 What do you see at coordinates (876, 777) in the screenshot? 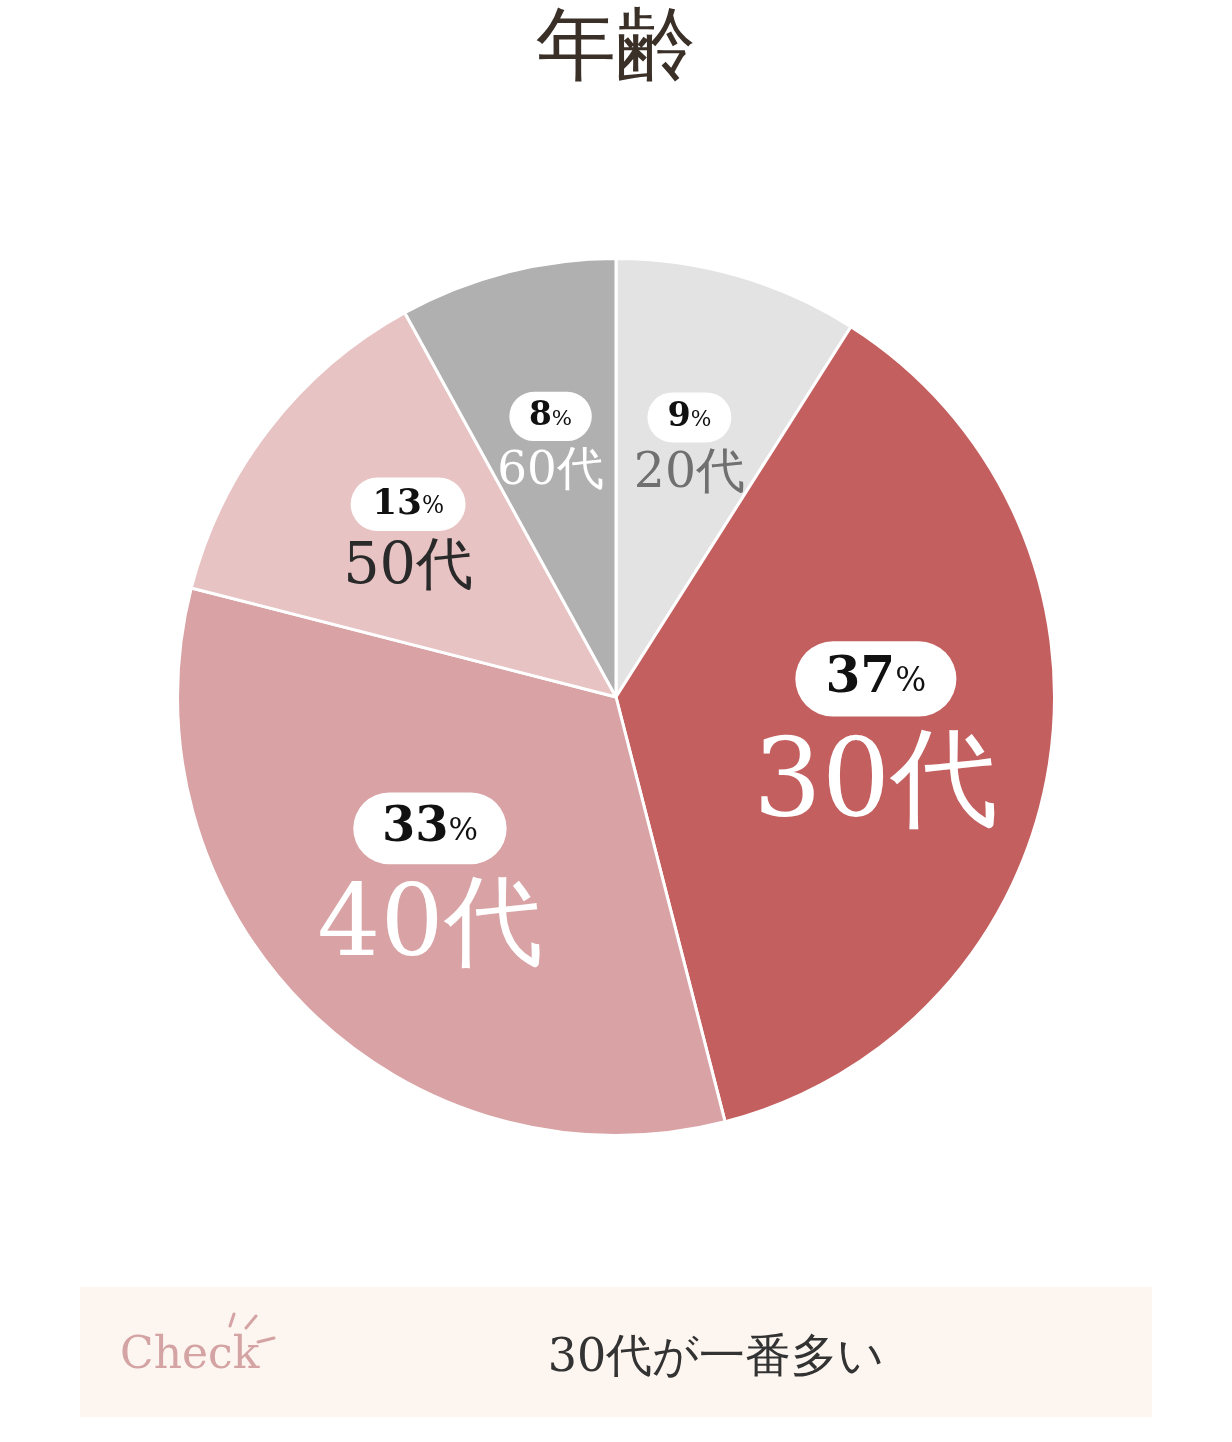
I see `slice-label: 30代` at bounding box center [876, 777].